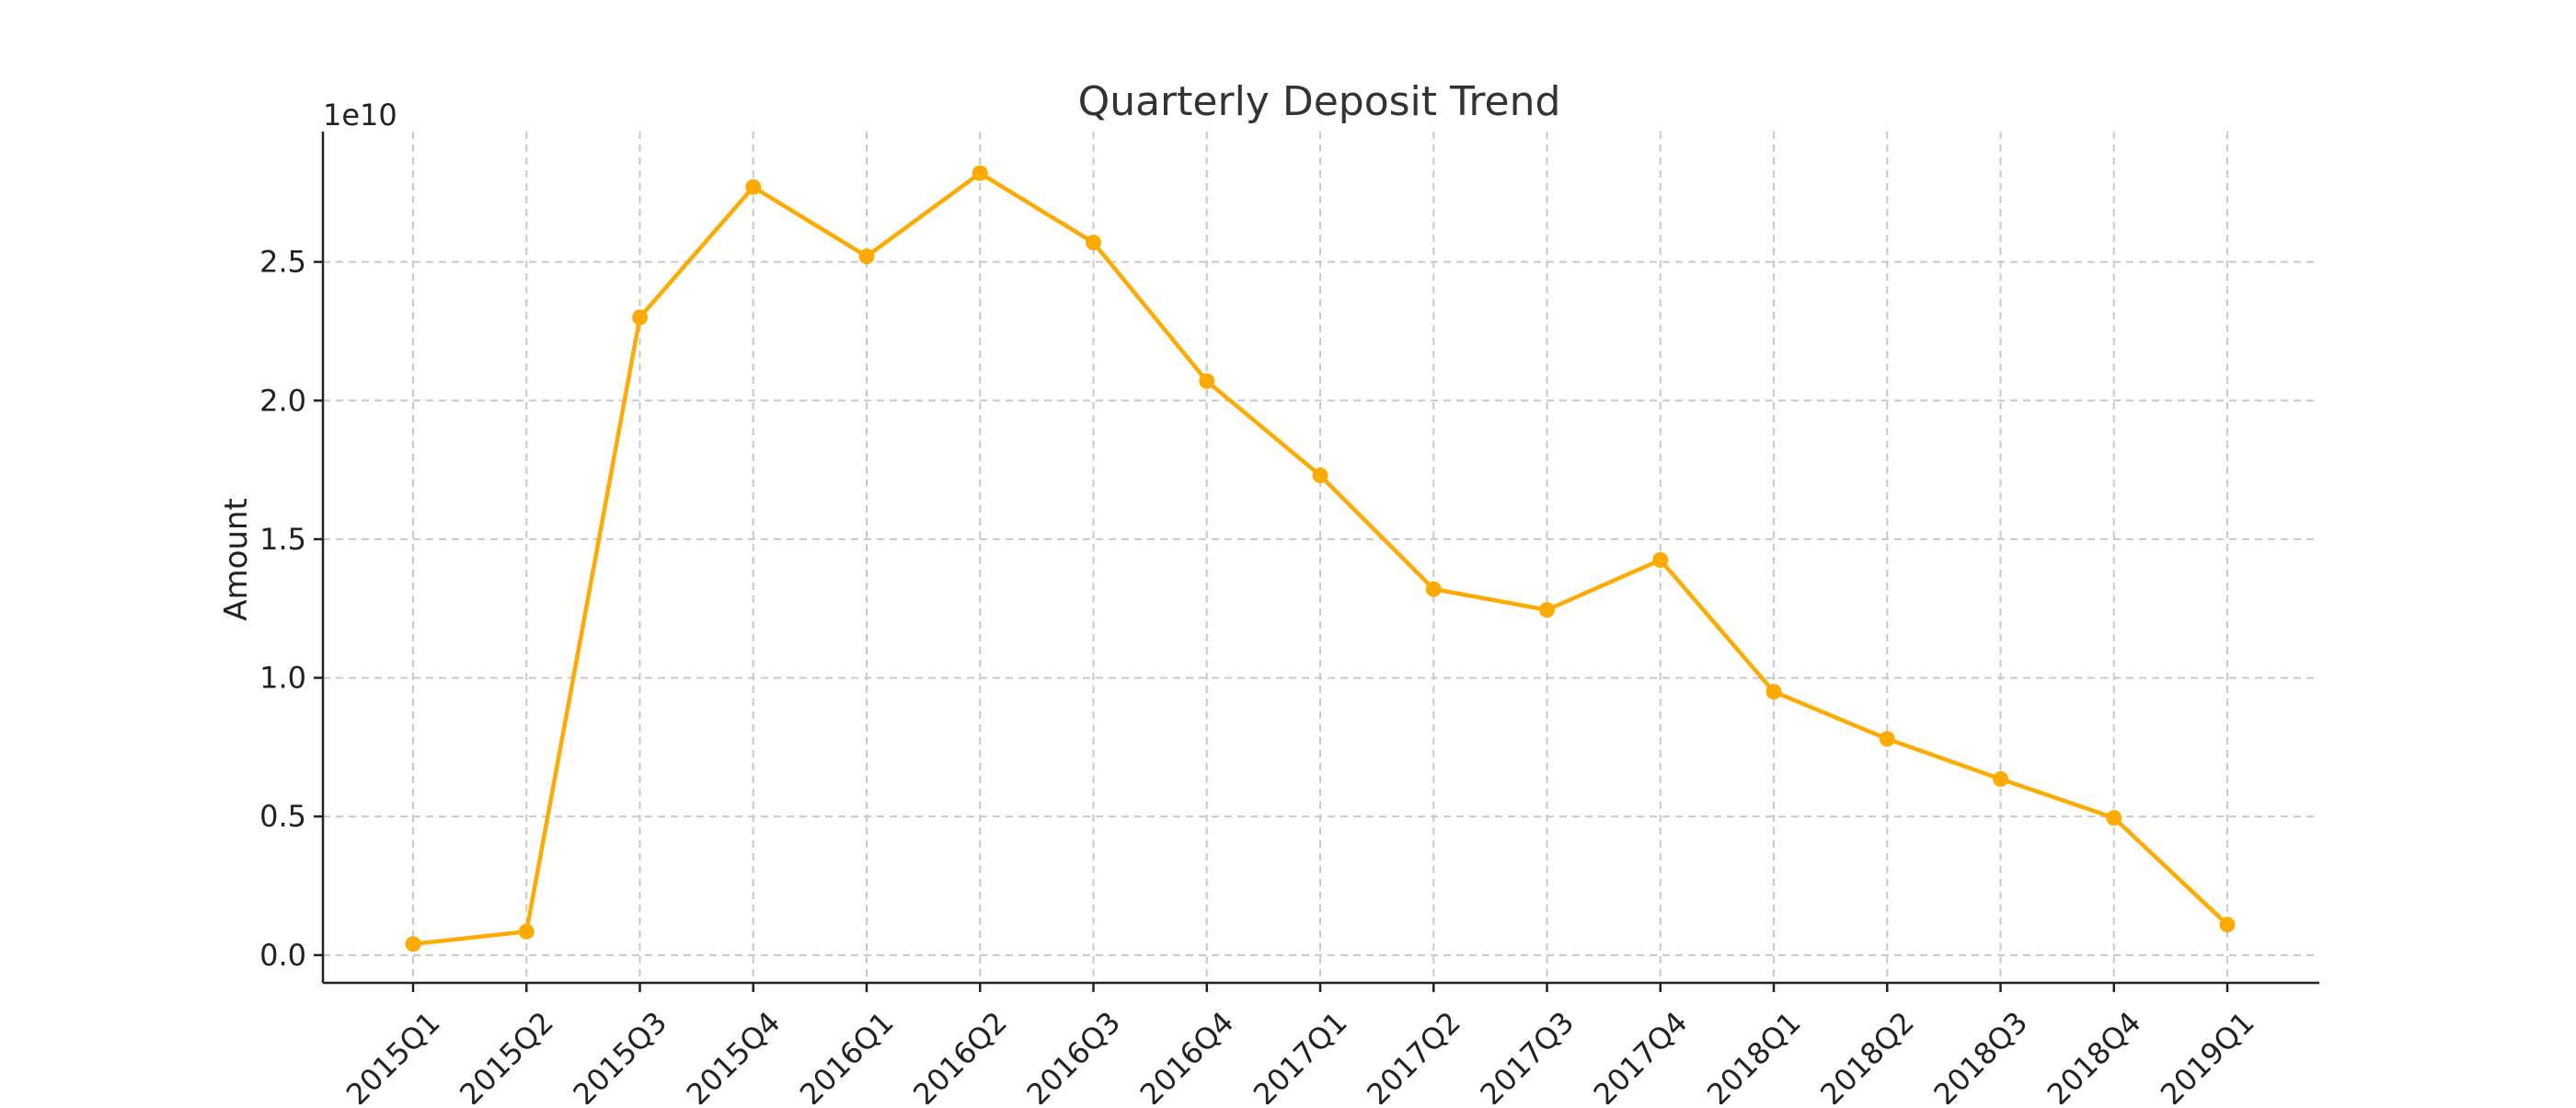 This screenshot has width=2576, height=1108. Describe the element at coordinates (282, 539) in the screenshot. I see `y-tick-label: 1.5` at that location.